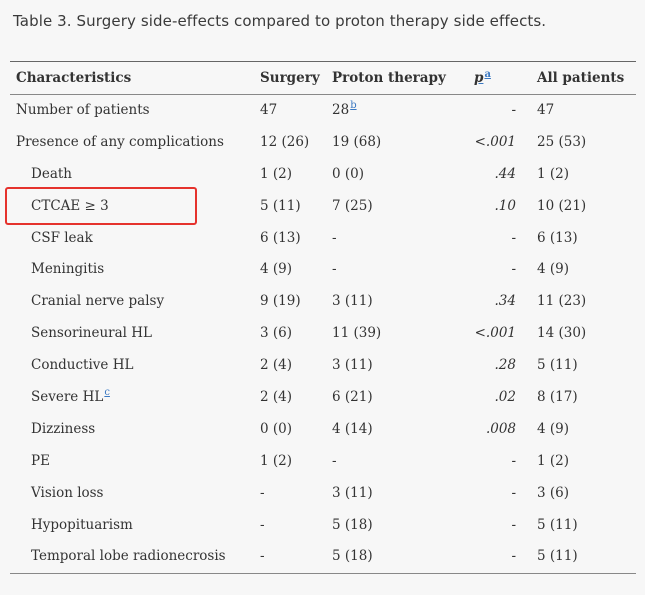  What do you see at coordinates (40, 460) in the screenshot?
I see `characteristic-label: PE` at bounding box center [40, 460].